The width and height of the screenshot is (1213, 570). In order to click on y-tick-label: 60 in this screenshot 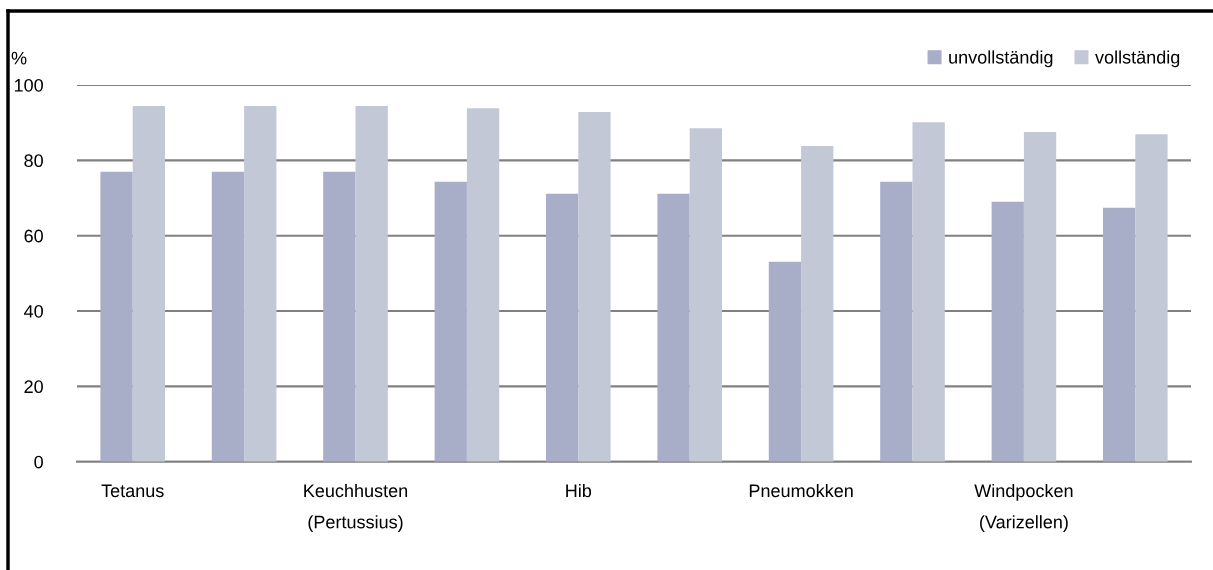, I will do `click(33, 236)`.